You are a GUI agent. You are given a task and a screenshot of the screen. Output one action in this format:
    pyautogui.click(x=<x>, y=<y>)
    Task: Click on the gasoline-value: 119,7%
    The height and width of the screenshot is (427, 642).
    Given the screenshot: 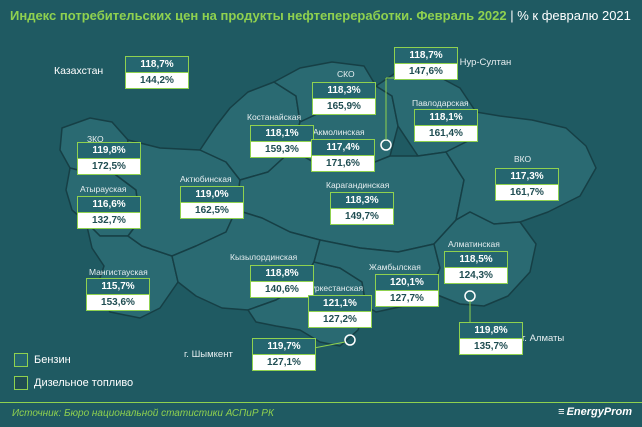 What is the action you would take?
    pyautogui.click(x=284, y=347)
    